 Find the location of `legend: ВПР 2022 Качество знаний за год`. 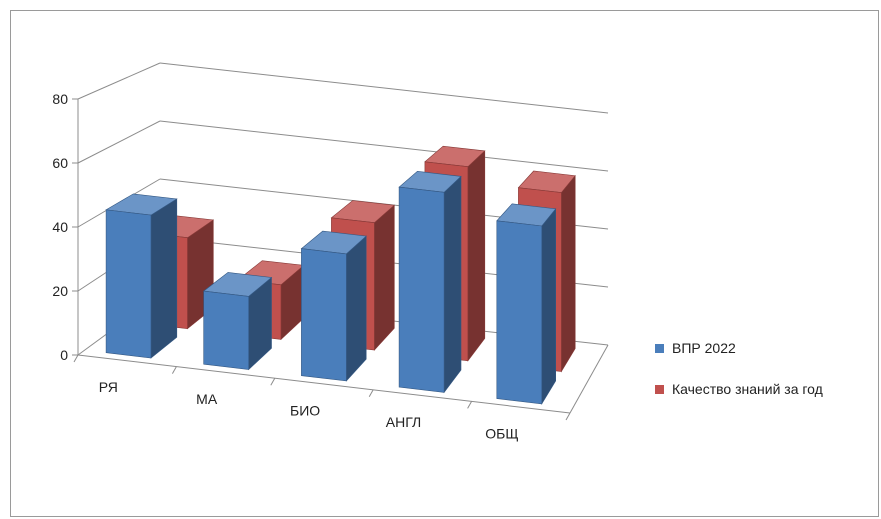

legend: ВПР 2022 Качество знаний за год is located at coordinates (739, 381).